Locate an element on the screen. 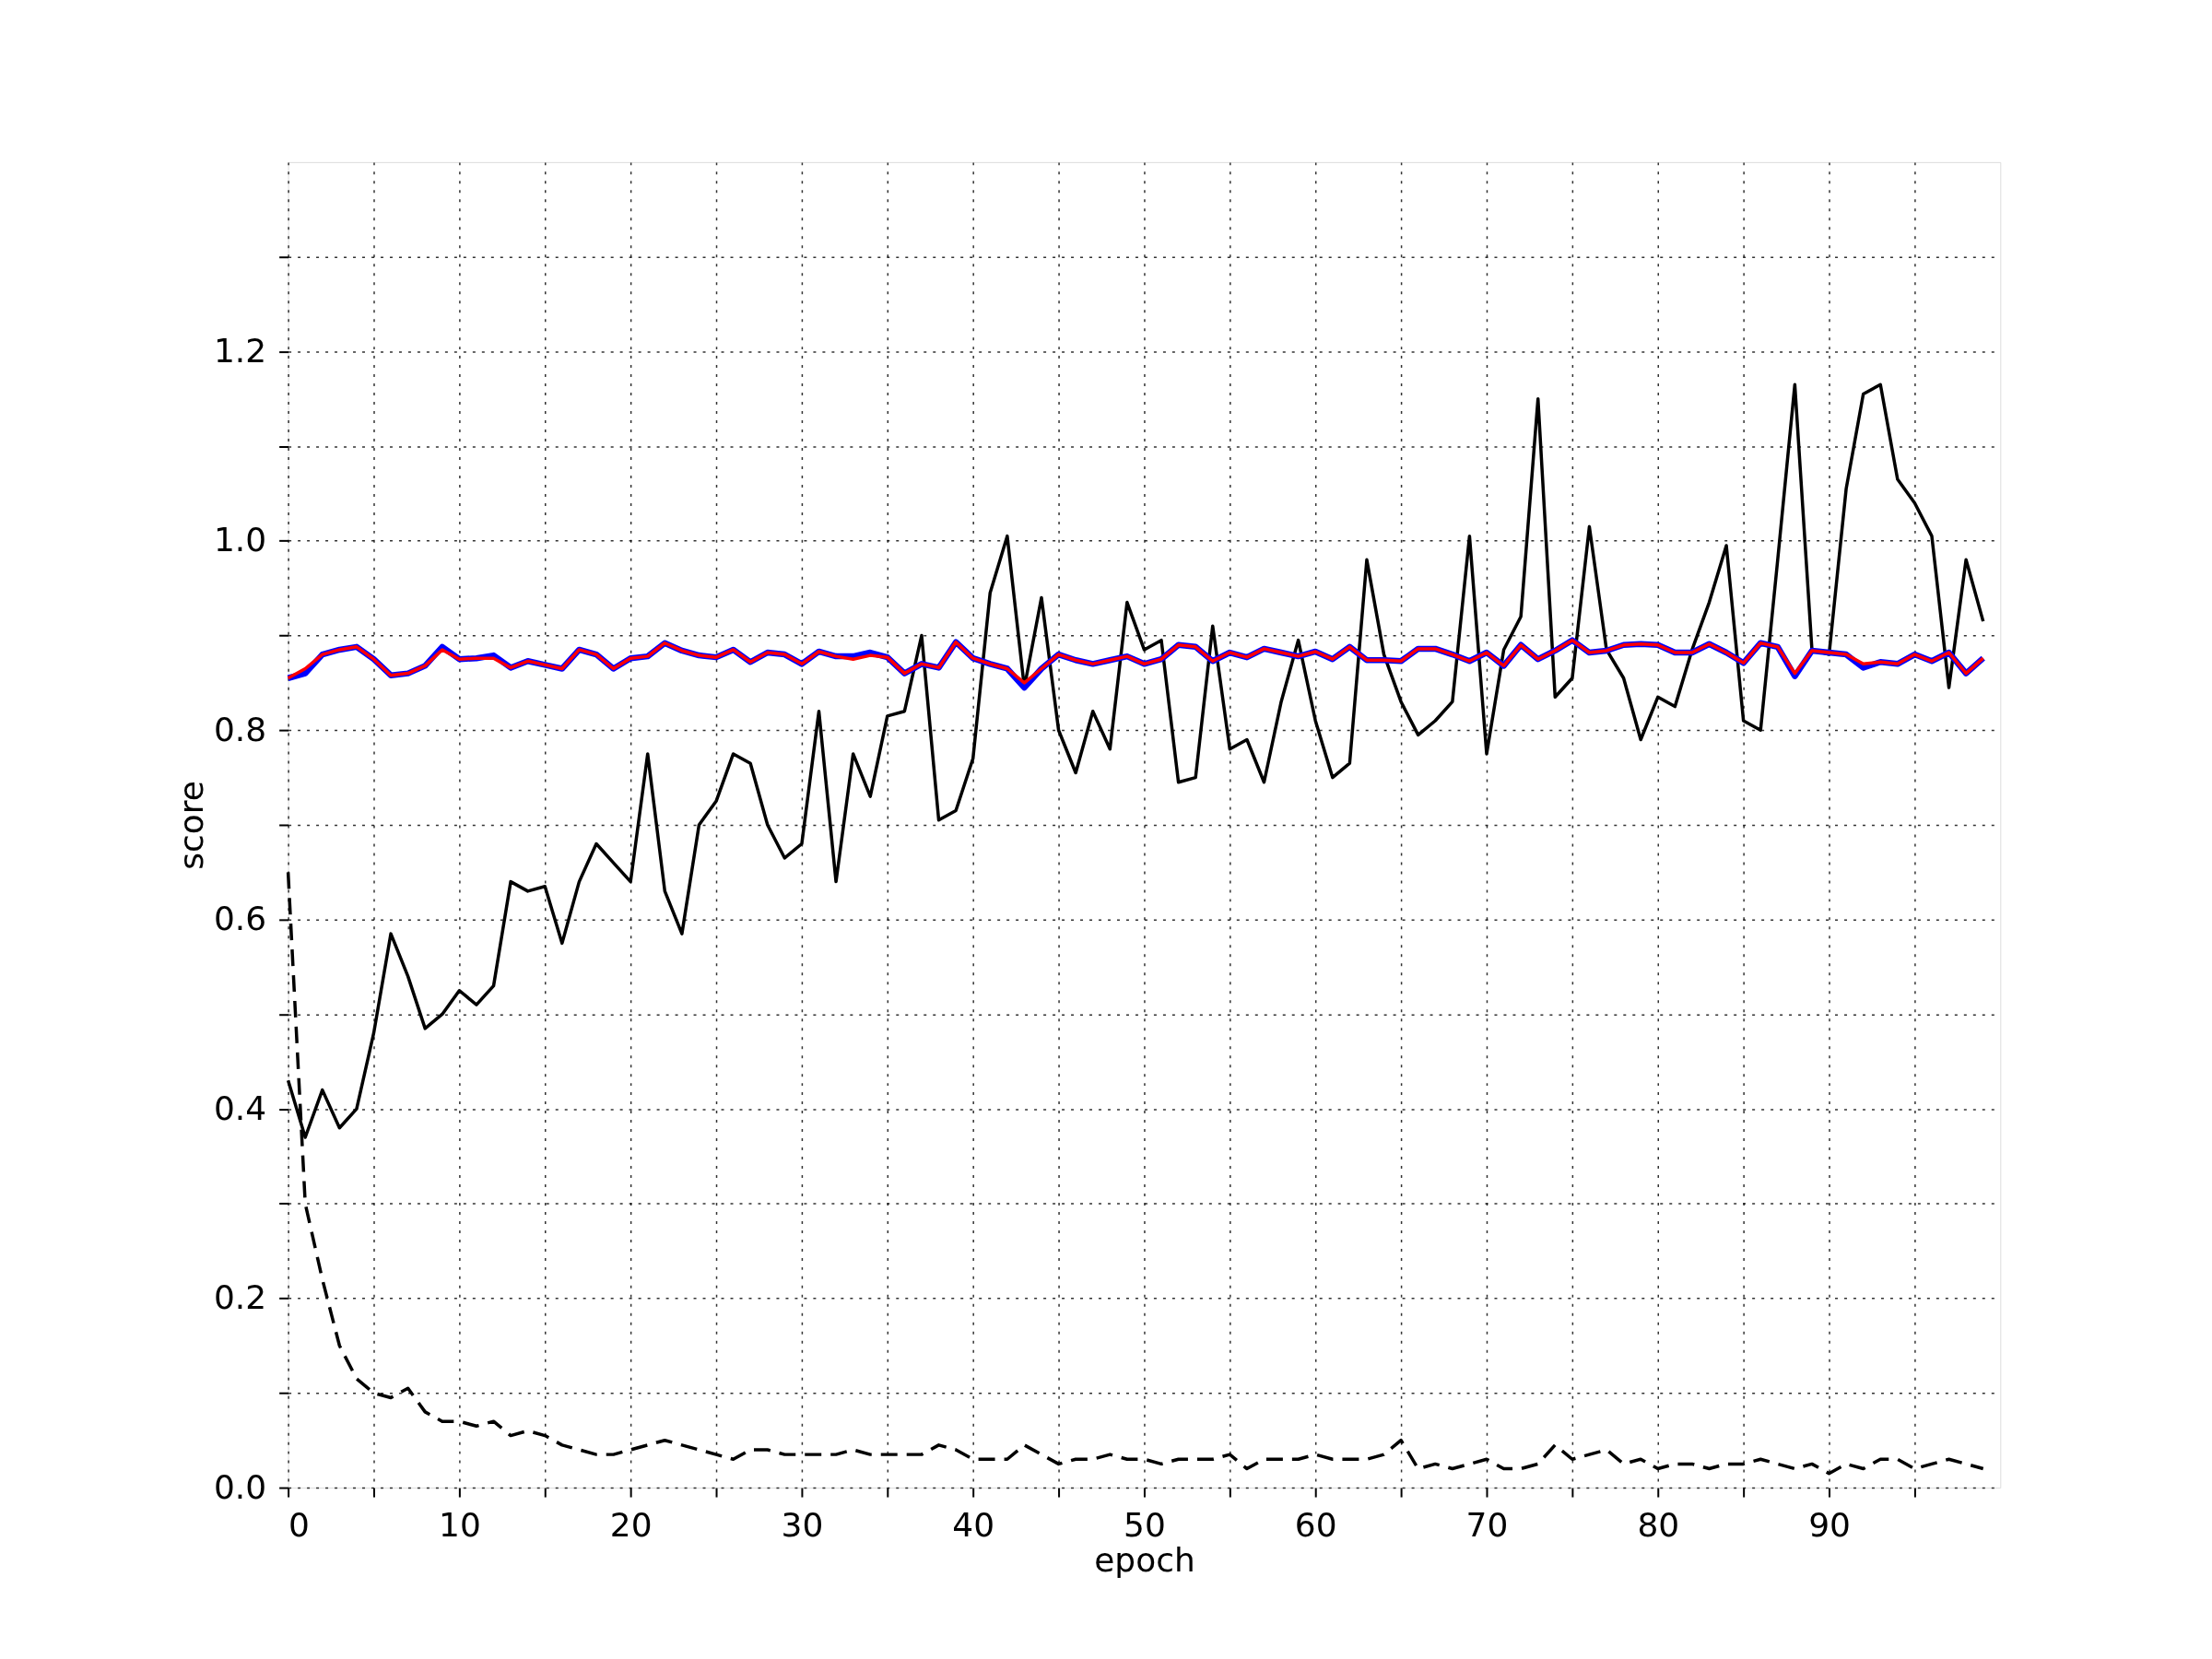  x-tick-label: 10 is located at coordinates (460, 1524).